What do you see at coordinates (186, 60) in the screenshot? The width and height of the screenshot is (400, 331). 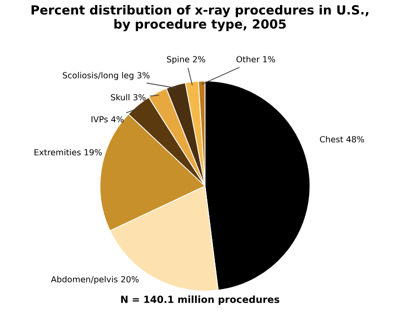 I see `slice-label: Spine 2%` at bounding box center [186, 60].